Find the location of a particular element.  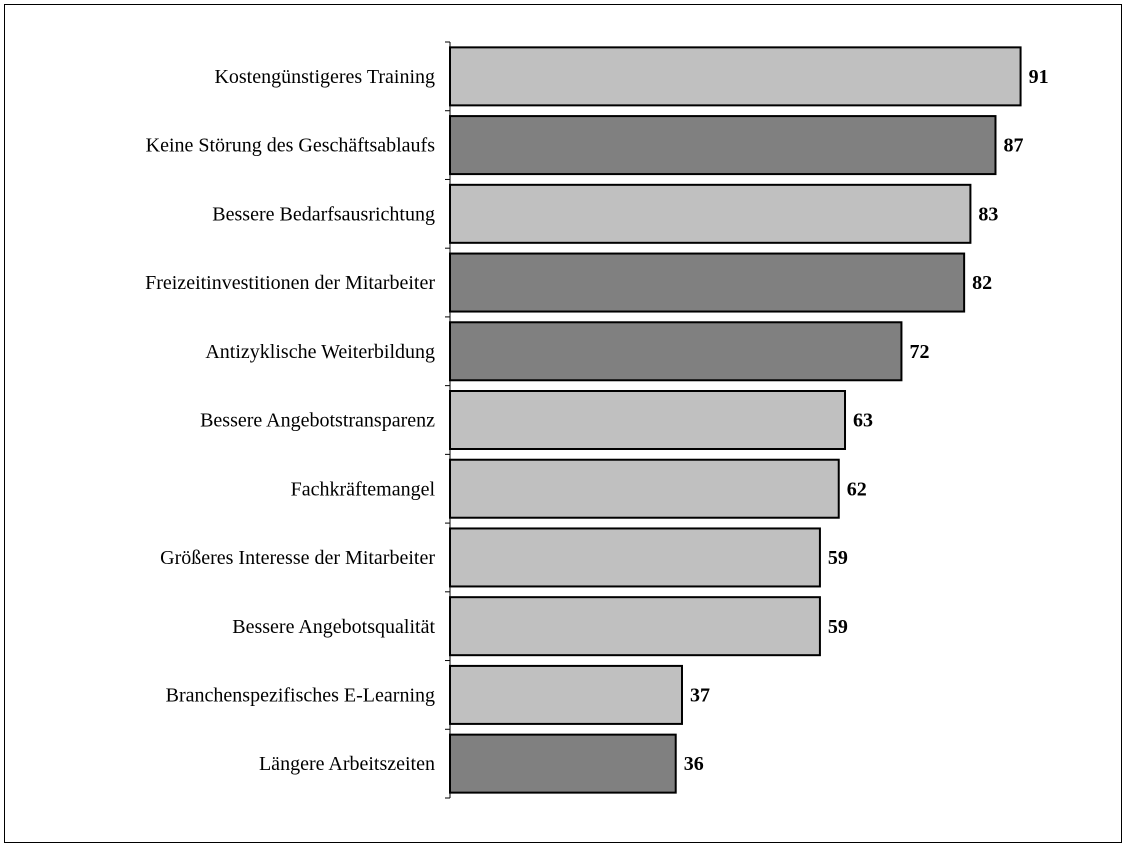

data-label: 91 is located at coordinates (1039, 77).